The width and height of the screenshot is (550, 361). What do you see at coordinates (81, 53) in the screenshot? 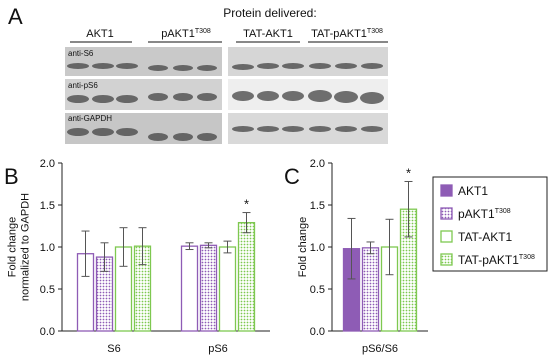
I see `blot-label: anti-S6` at bounding box center [81, 53].